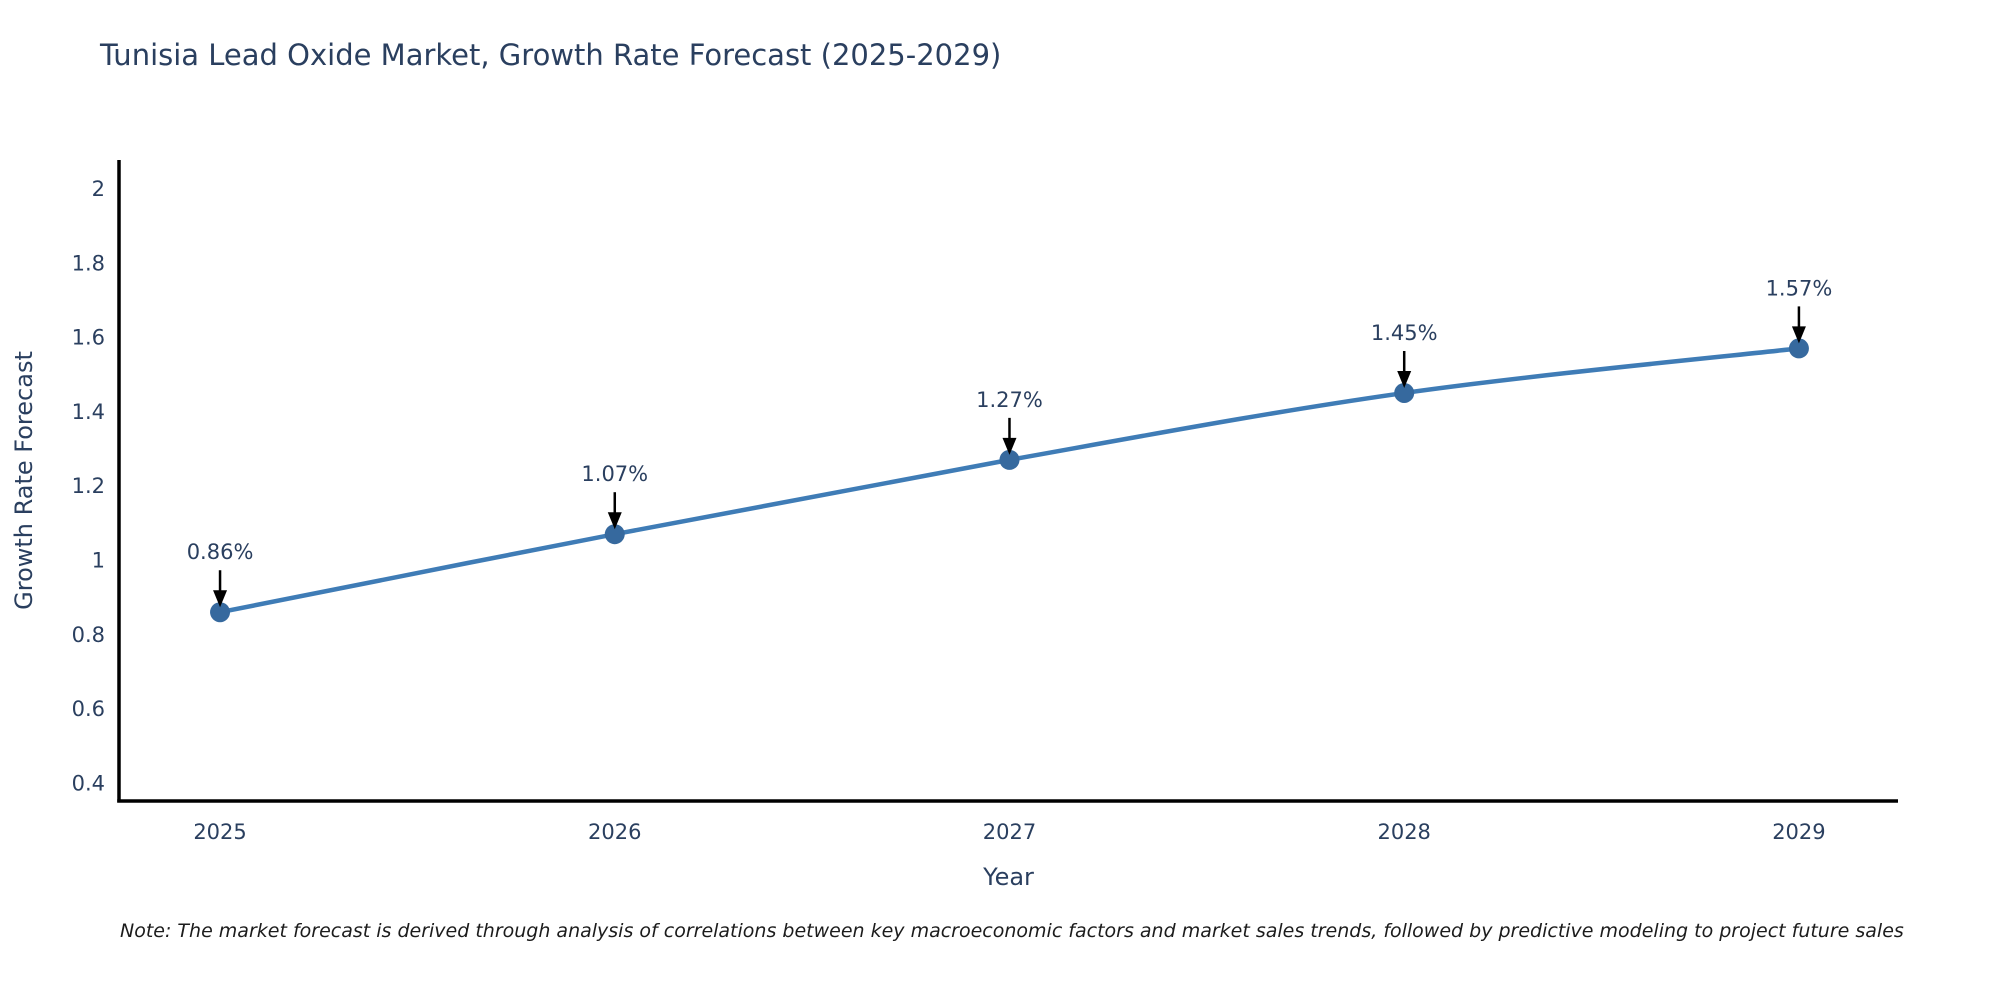  I want to click on x-tick-label: 2027, so click(1009, 832).